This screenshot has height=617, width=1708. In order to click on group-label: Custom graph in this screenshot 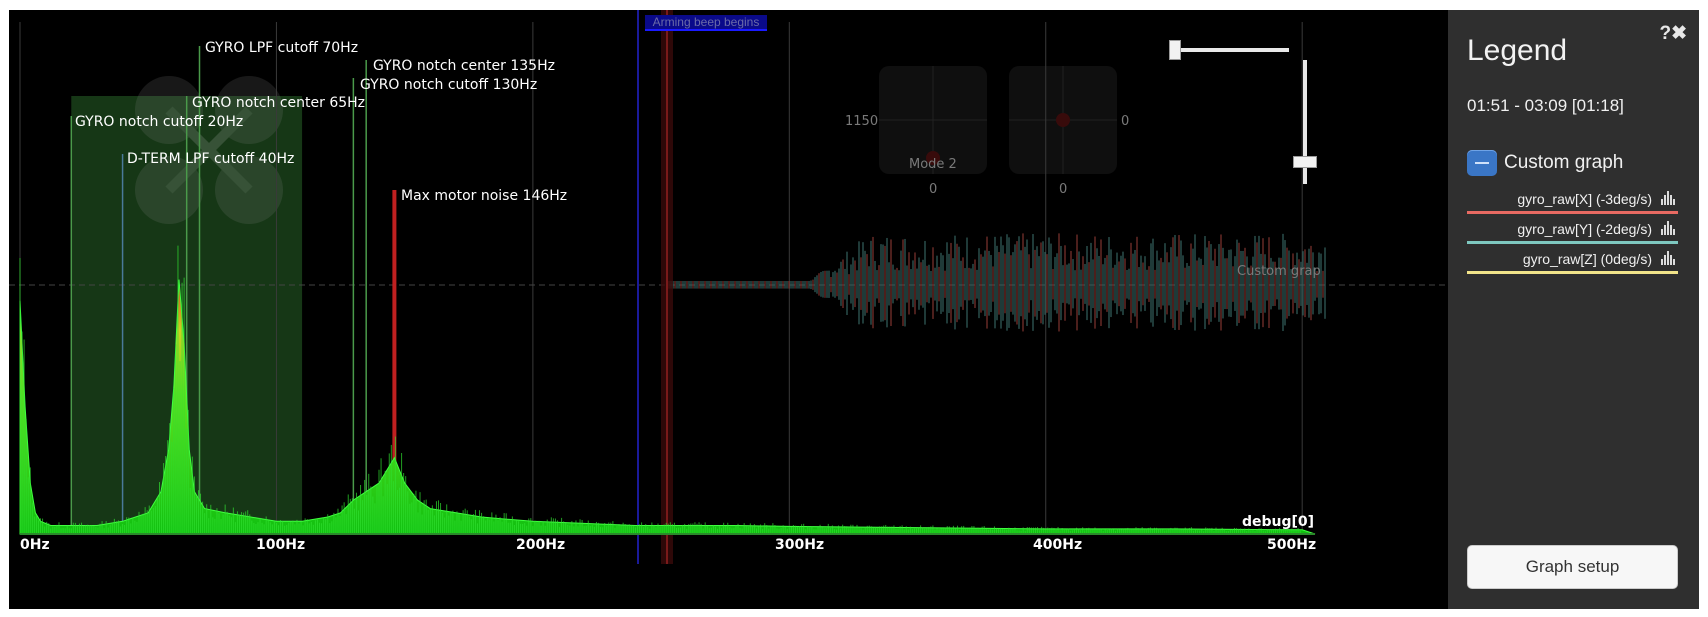, I will do `click(1564, 162)`.